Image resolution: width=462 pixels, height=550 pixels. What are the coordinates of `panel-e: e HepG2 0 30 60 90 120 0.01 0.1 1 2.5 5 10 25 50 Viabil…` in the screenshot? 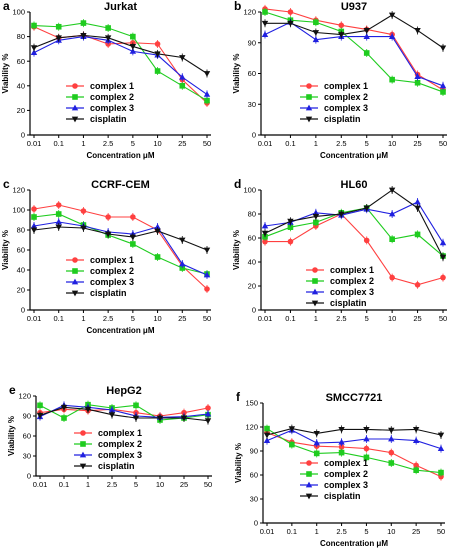 It's located at (109, 436).